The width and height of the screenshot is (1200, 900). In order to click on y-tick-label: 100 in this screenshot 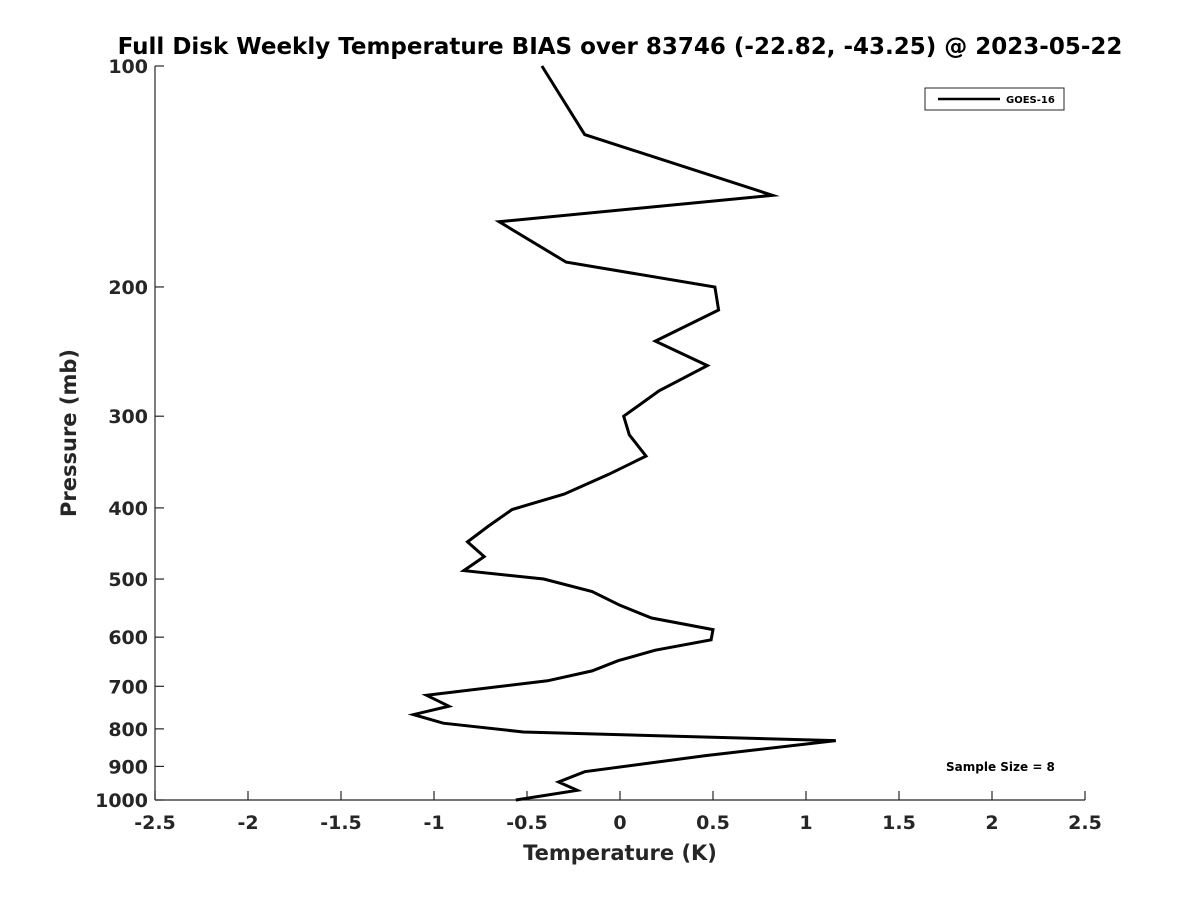, I will do `click(128, 67)`.